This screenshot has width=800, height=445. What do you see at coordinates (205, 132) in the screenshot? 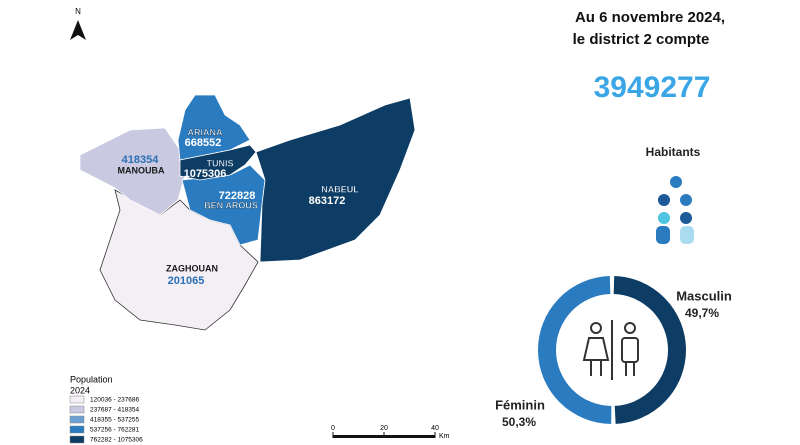
I see `region-name: ARIANA` at bounding box center [205, 132].